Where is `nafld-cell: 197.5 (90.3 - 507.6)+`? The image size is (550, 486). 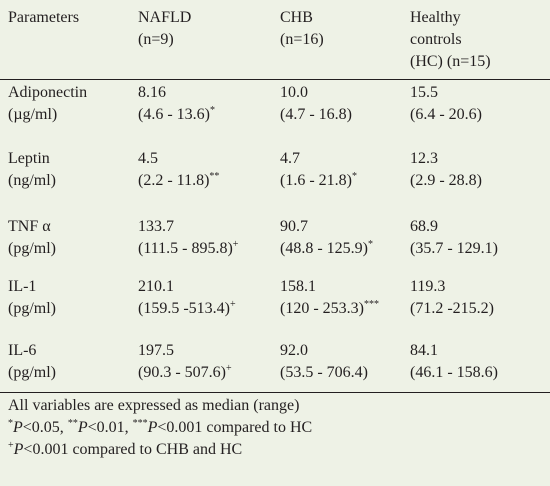 nafld-cell: 197.5 (90.3 - 507.6)+ is located at coordinates (185, 361).